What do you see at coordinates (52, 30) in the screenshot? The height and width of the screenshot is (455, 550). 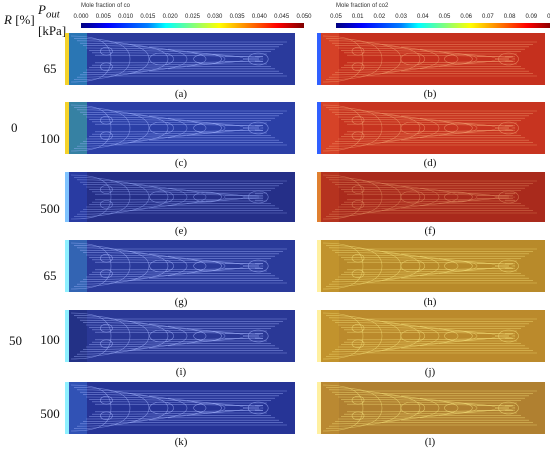 I see `p-unit: [kPa]` at bounding box center [52, 30].